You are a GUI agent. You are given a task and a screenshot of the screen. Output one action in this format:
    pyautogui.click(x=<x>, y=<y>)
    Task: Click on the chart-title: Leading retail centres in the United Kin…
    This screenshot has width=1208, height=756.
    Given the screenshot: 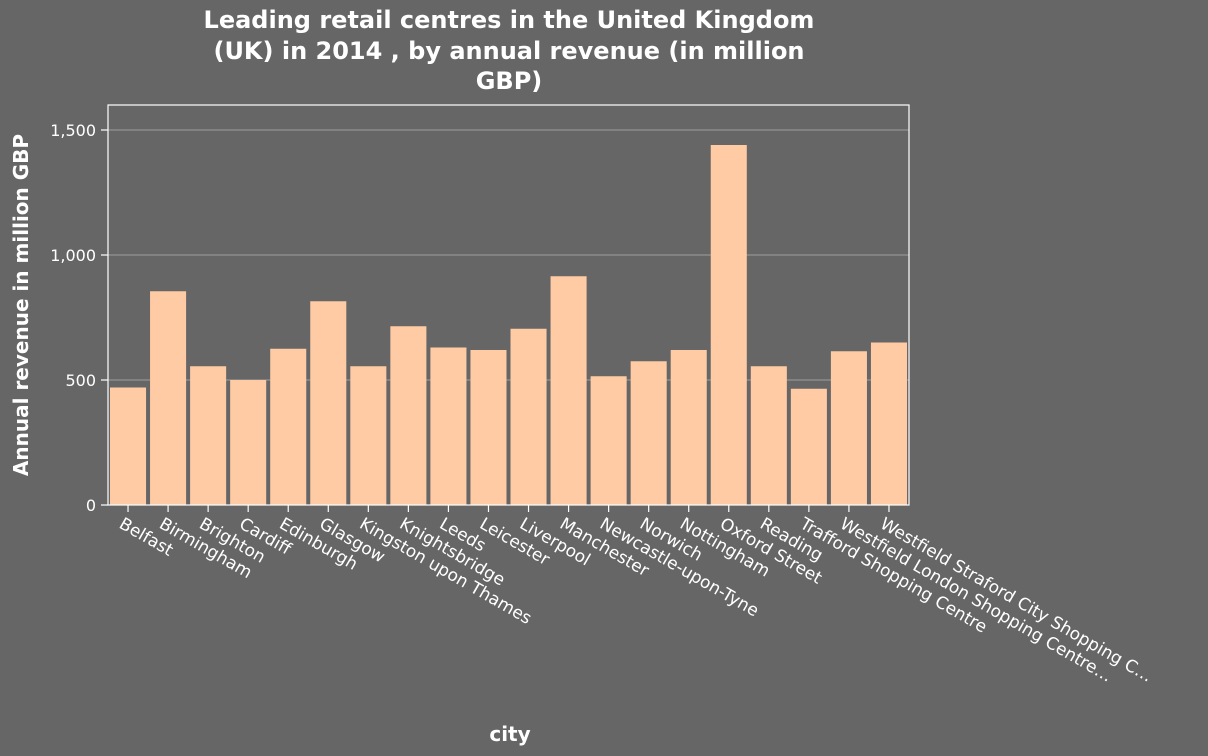 What is the action you would take?
    pyautogui.click(x=509, y=50)
    